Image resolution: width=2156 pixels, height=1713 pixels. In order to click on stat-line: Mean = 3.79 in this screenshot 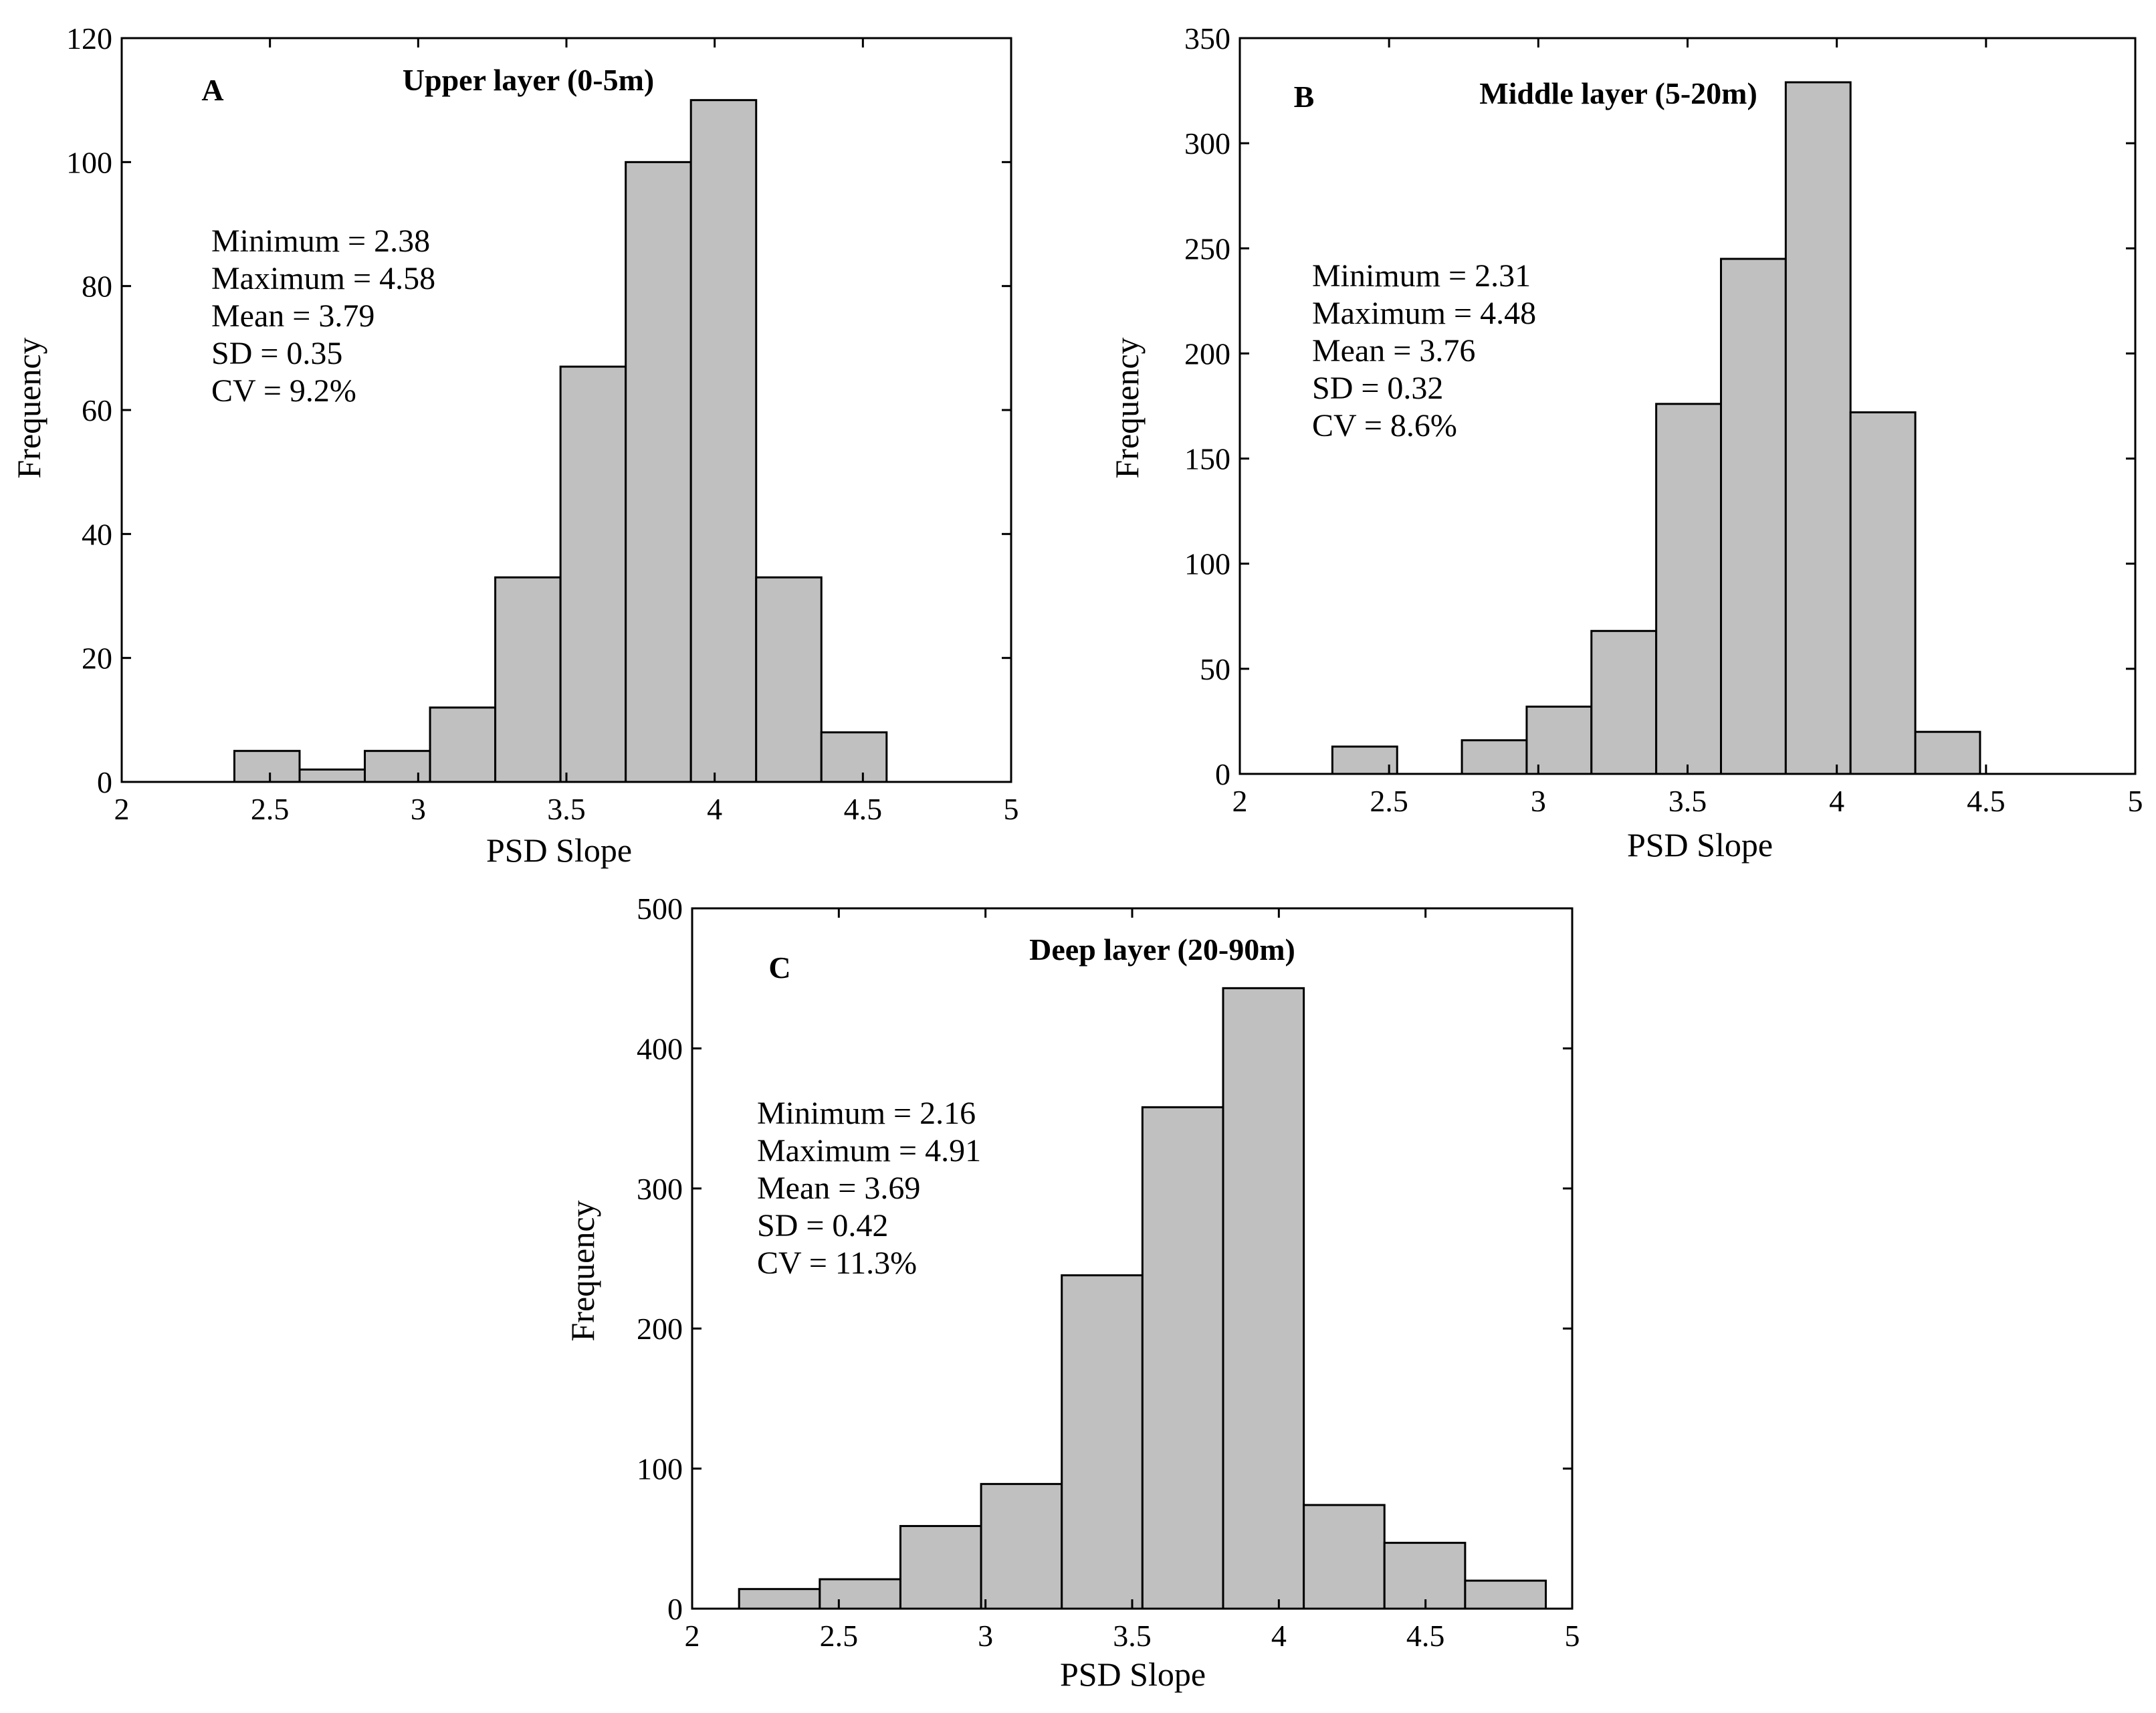, I will do `click(292, 316)`.